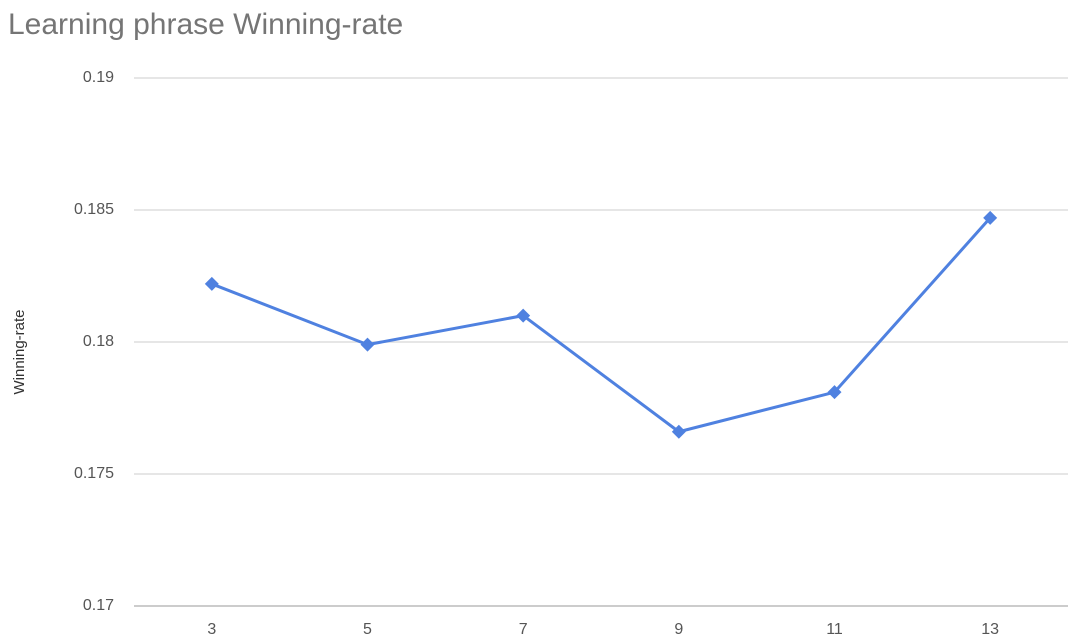 Image resolution: width=1068 pixels, height=642 pixels. I want to click on y-tick-label: 0.19, so click(98, 77).